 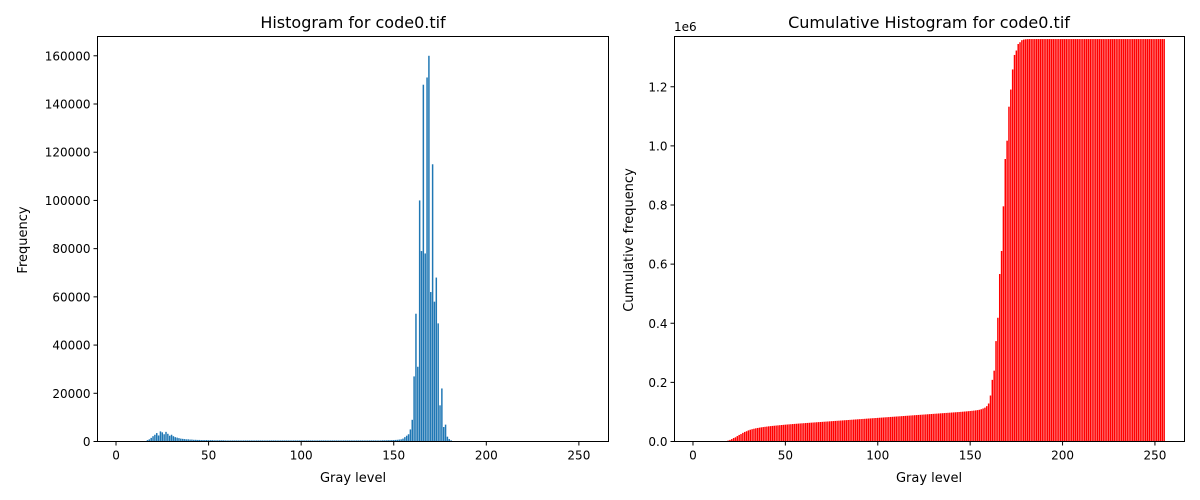 I want to click on y-tick-label: 0.2, so click(x=657, y=383).